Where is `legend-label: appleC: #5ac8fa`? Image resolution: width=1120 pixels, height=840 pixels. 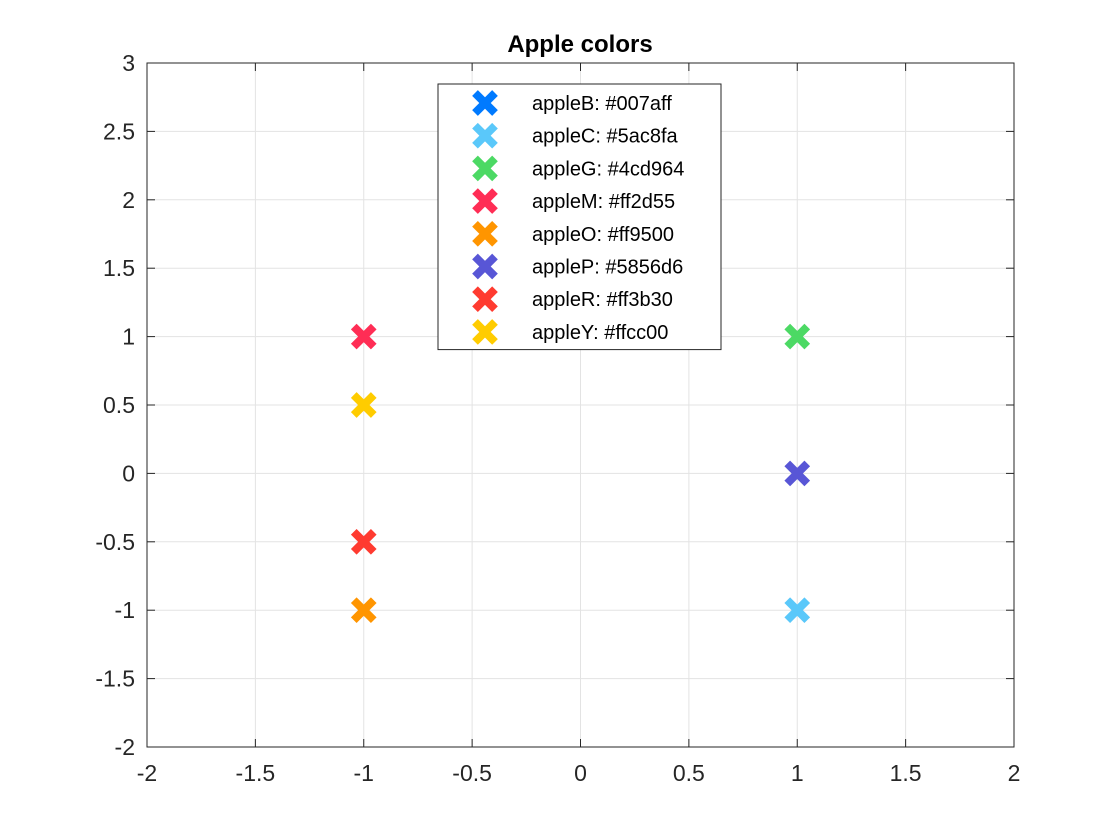 legend-label: appleC: #5ac8fa is located at coordinates (605, 137).